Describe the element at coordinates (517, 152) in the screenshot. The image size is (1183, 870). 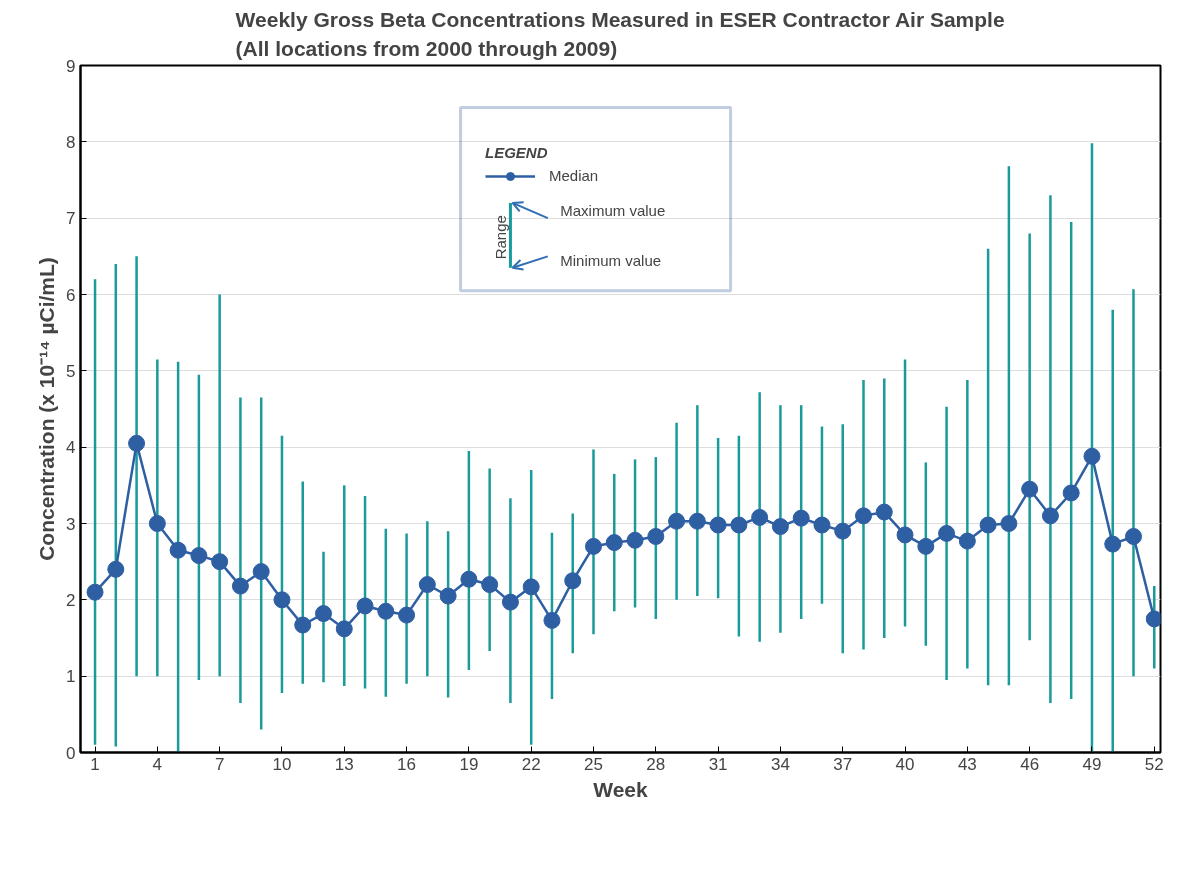
I see `legend-title: LEGEND` at that location.